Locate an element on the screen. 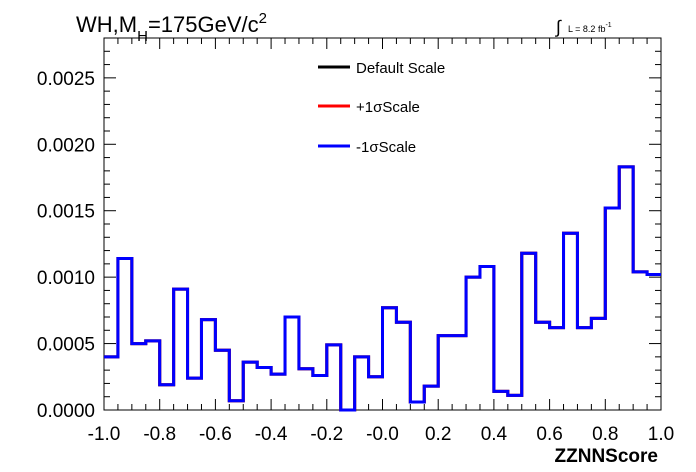  y-tick-label: 0.0025 is located at coordinates (66, 79).